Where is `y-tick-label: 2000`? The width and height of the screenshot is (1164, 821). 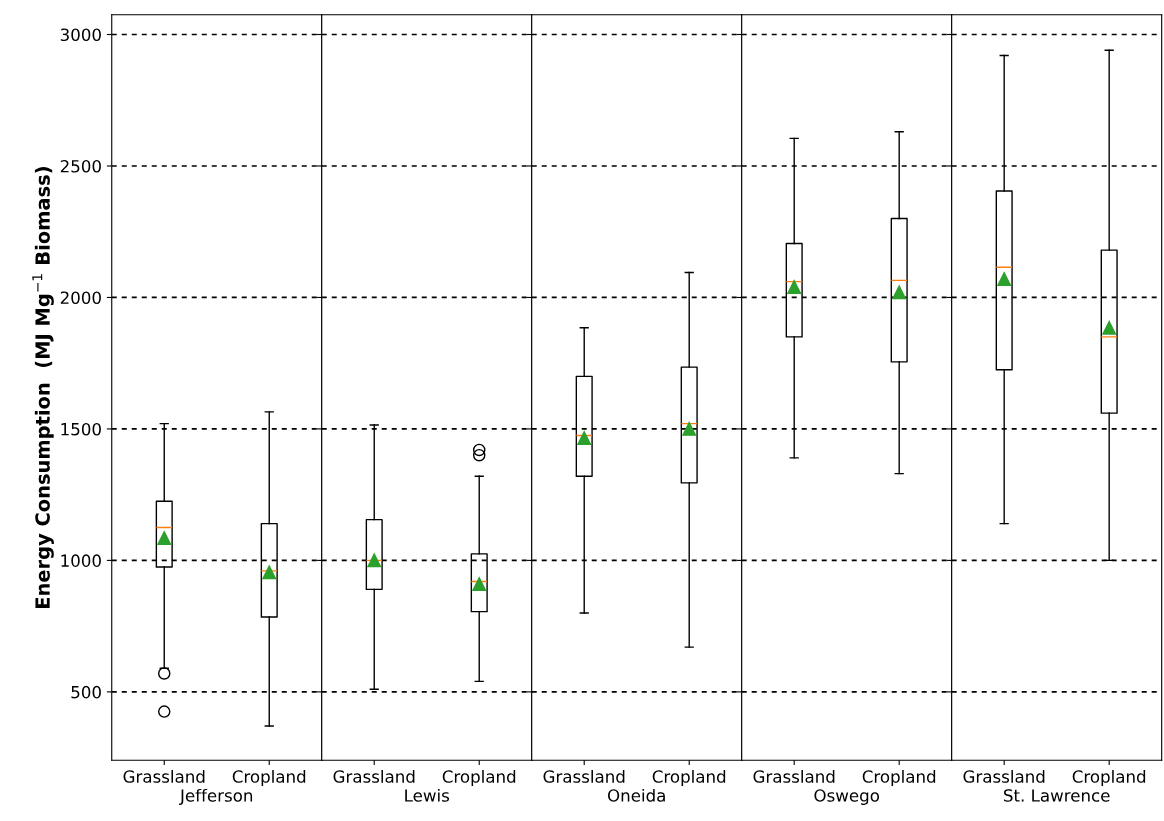
y-tick-label: 2000 is located at coordinates (80, 298).